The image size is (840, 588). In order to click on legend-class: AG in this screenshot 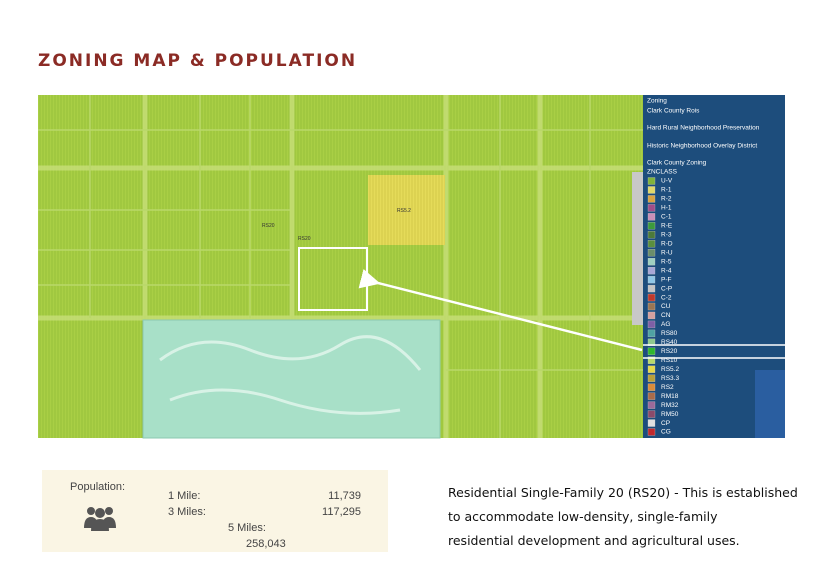, I will do `click(665, 324)`.